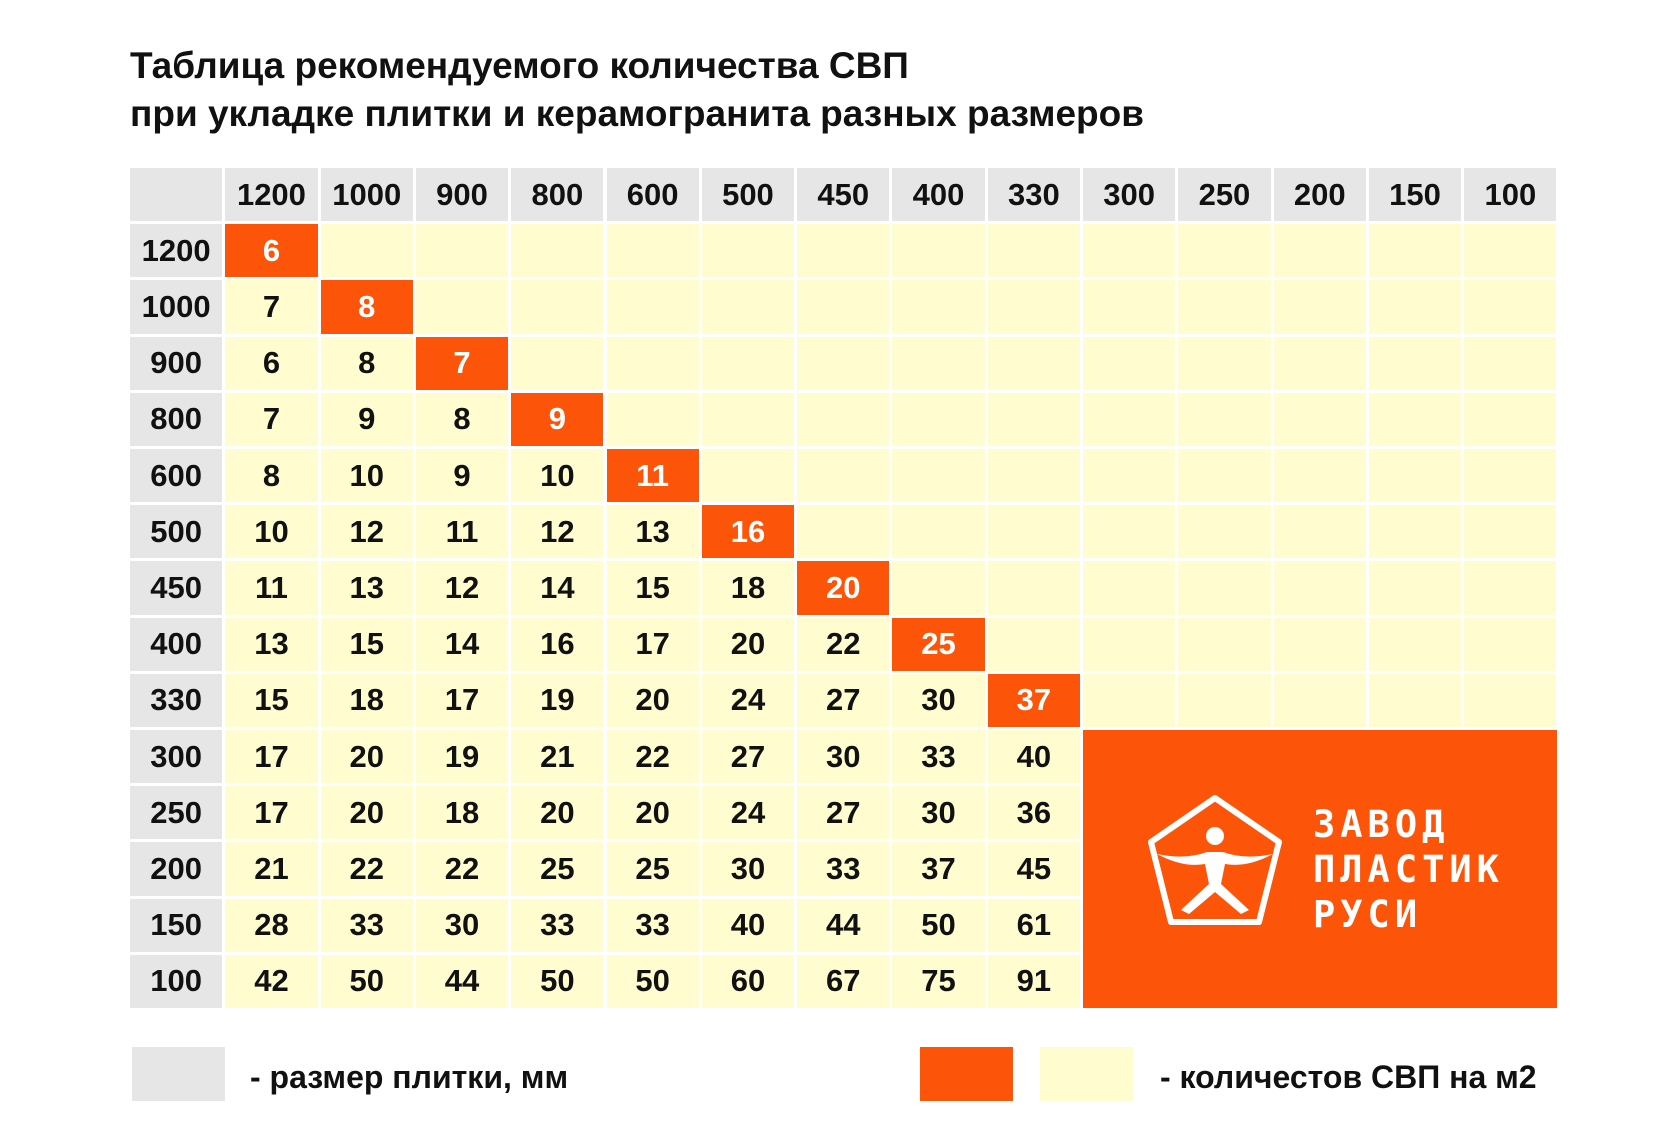 Image resolution: width=1680 pixels, height=1140 pixels. Describe the element at coordinates (652, 195) in the screenshot. I see `column-header-600: 600` at that location.